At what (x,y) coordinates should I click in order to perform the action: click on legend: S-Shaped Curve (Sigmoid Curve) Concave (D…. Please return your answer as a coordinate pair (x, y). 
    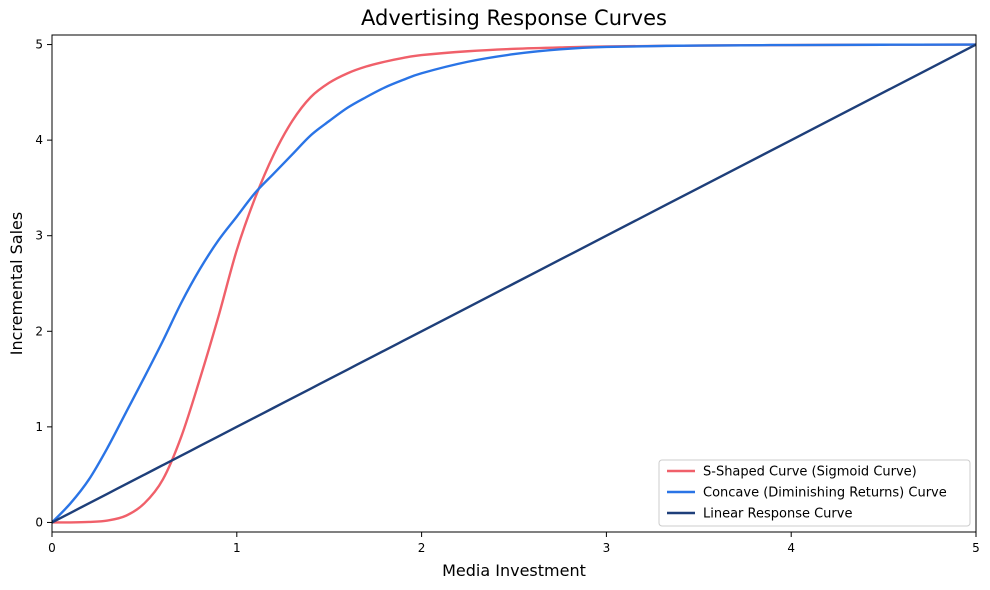
    Looking at the image, I should click on (814, 493).